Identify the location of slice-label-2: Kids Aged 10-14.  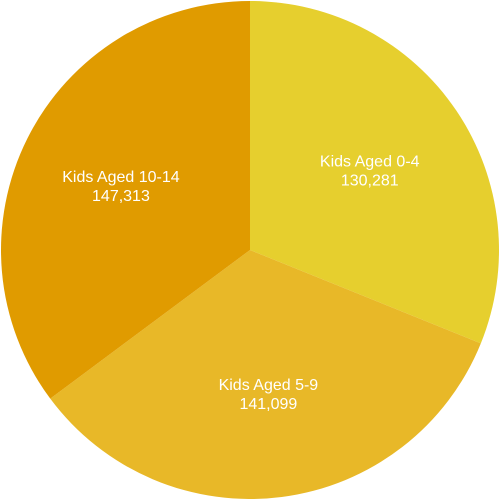
(121, 177).